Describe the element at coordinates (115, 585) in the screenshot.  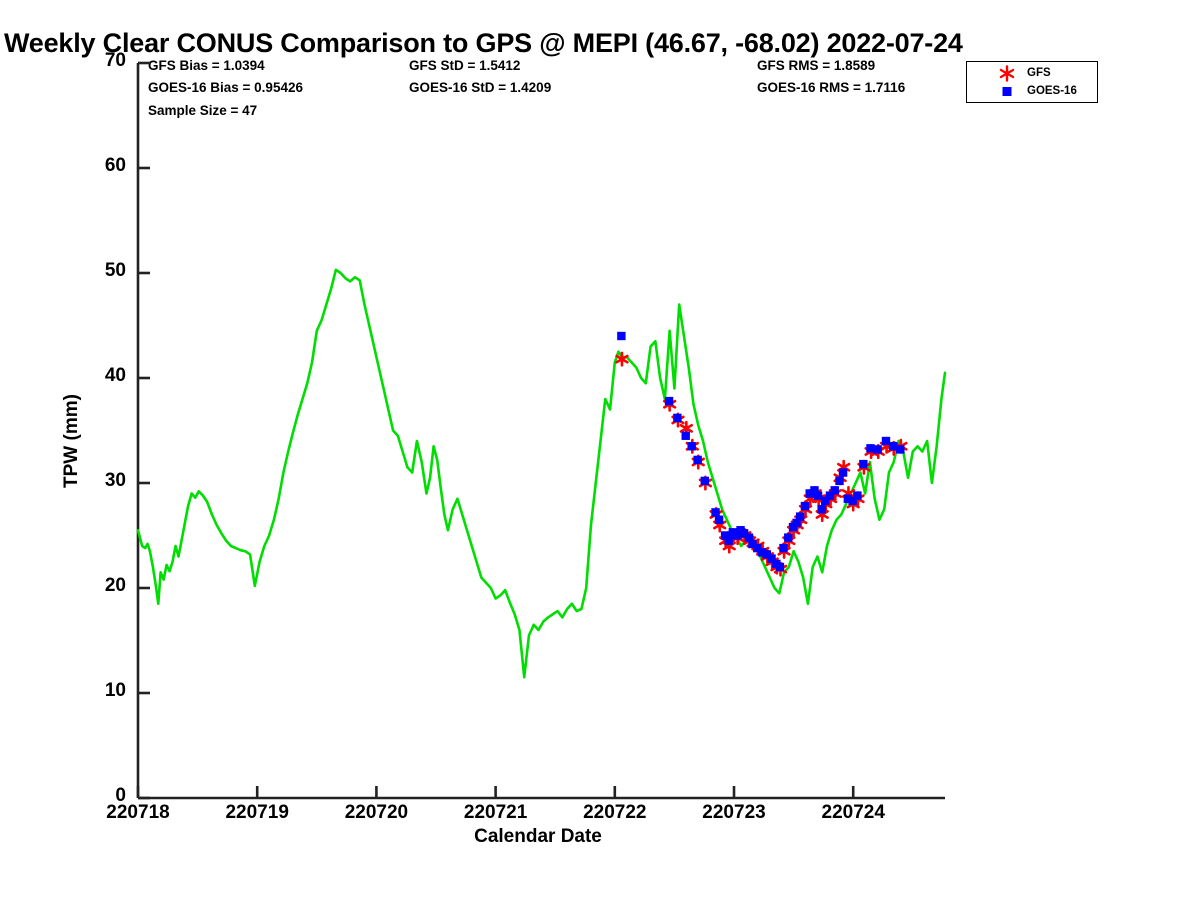
I see `y-tick-label: 20` at that location.